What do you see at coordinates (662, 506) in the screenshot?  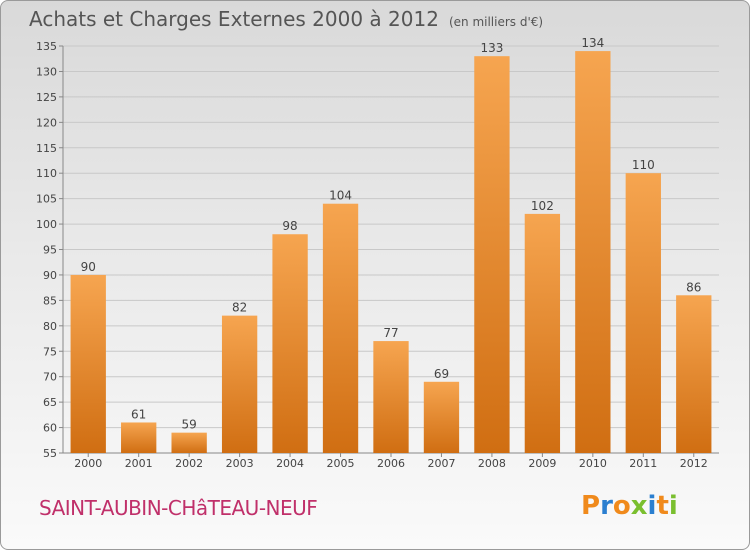 I see `logo-letter: t` at bounding box center [662, 506].